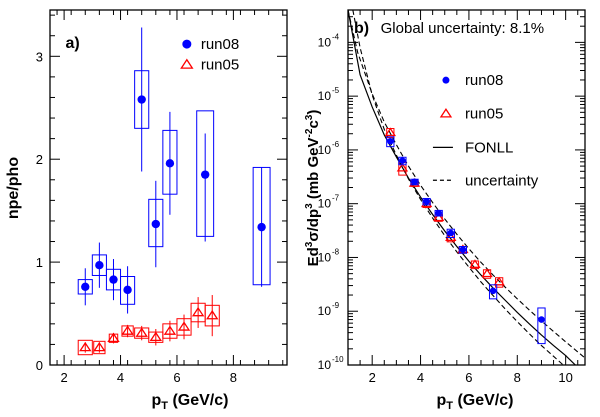 This screenshot has width=600, height=417. Describe the element at coordinates (484, 80) in the screenshot. I see `legend-label-run08: run08` at that location.